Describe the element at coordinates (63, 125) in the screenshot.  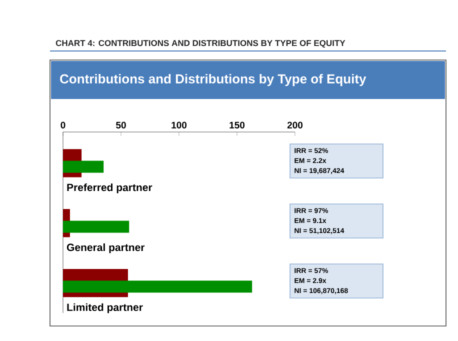
I see `x-tick-label: 0` at that location.